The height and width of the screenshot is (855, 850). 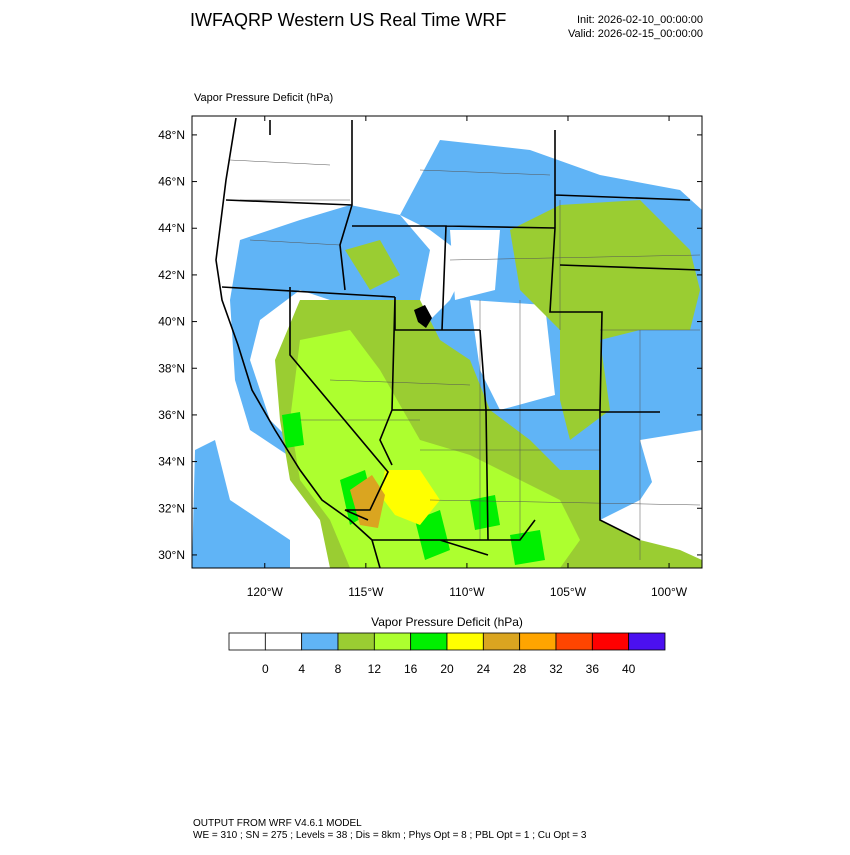 I want to click on init-time: Init: 2026-02-10_00:00:00, so click(x=640, y=20).